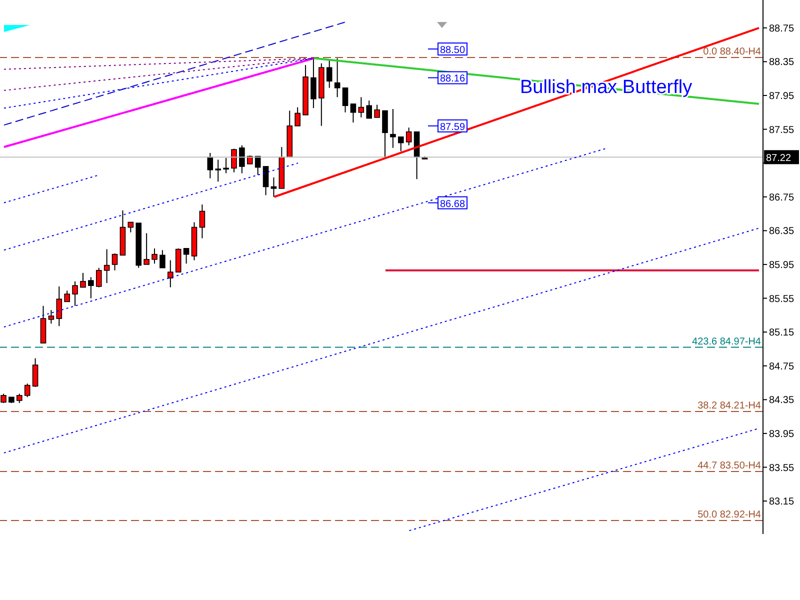  What do you see at coordinates (781, 299) in the screenshot?
I see `y-tick-label: 85.55` at bounding box center [781, 299].